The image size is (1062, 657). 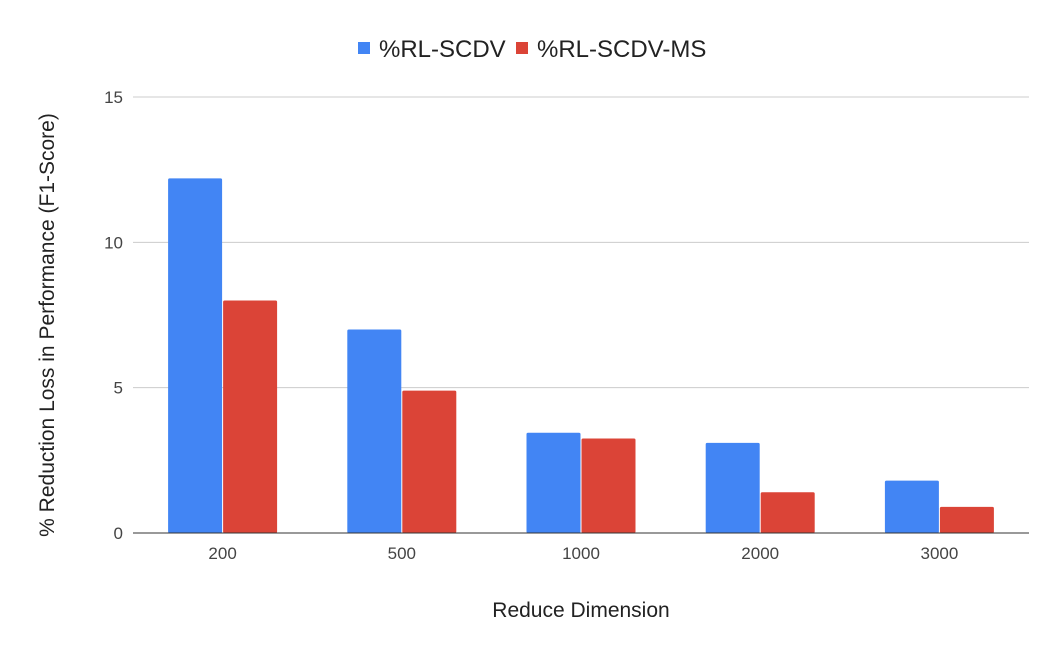 I want to click on y-tick-label: 10, so click(x=113, y=242).